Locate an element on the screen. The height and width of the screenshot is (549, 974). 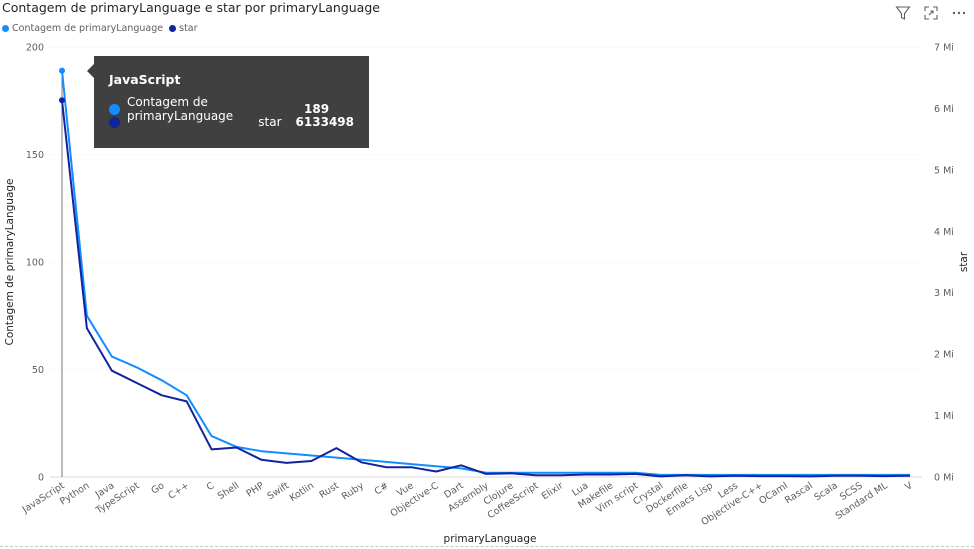
filter-icon is located at coordinates (903, 13).